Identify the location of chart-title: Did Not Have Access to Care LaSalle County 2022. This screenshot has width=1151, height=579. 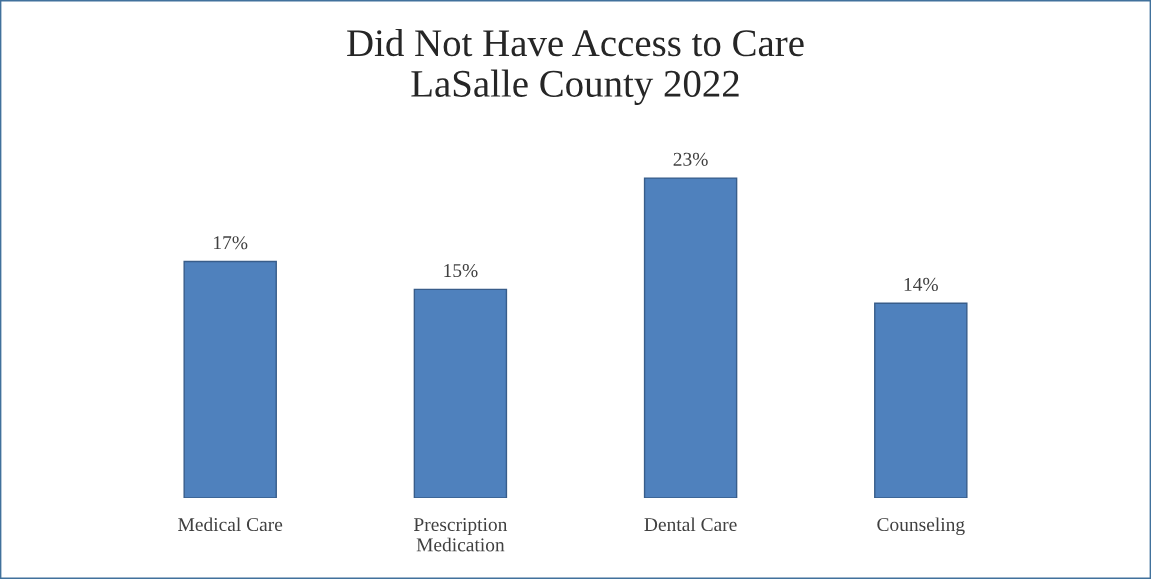
(575, 66).